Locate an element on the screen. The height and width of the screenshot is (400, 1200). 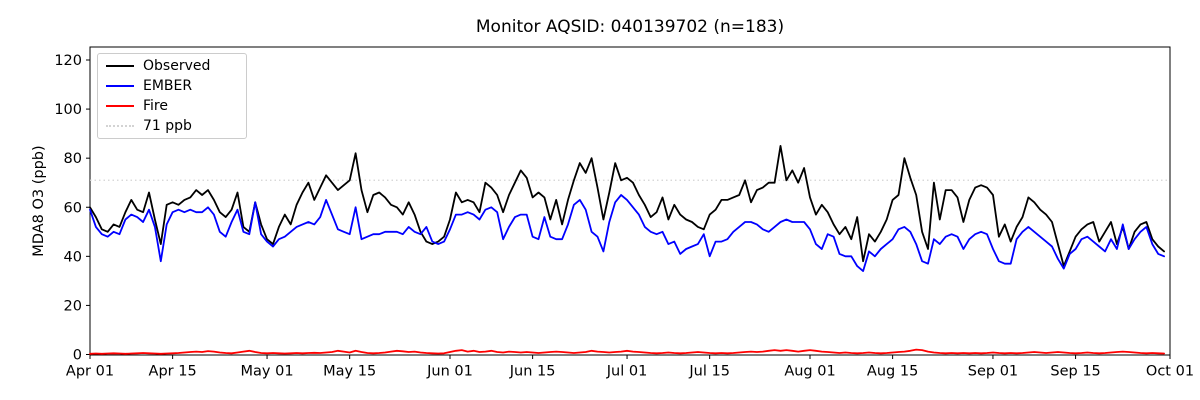
y-tick-label: 120 is located at coordinates (68, 61).